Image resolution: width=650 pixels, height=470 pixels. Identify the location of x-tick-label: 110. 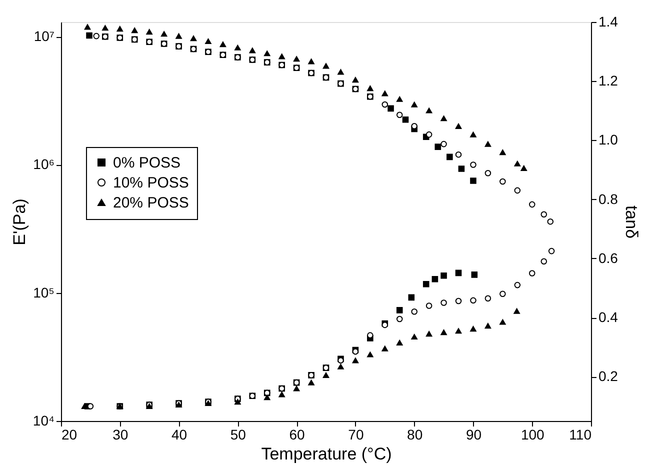
(580, 434).